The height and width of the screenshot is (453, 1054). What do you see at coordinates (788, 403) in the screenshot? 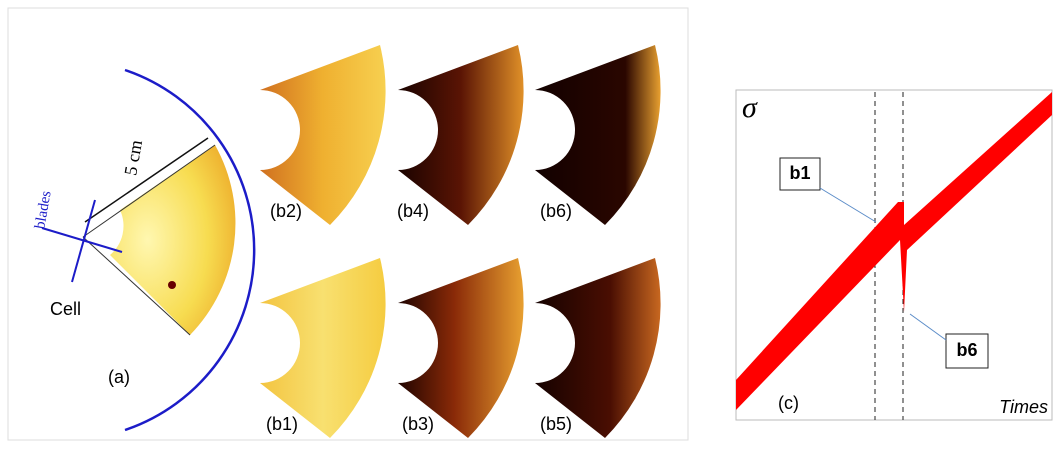
I see `panel-label: (c)` at bounding box center [788, 403].